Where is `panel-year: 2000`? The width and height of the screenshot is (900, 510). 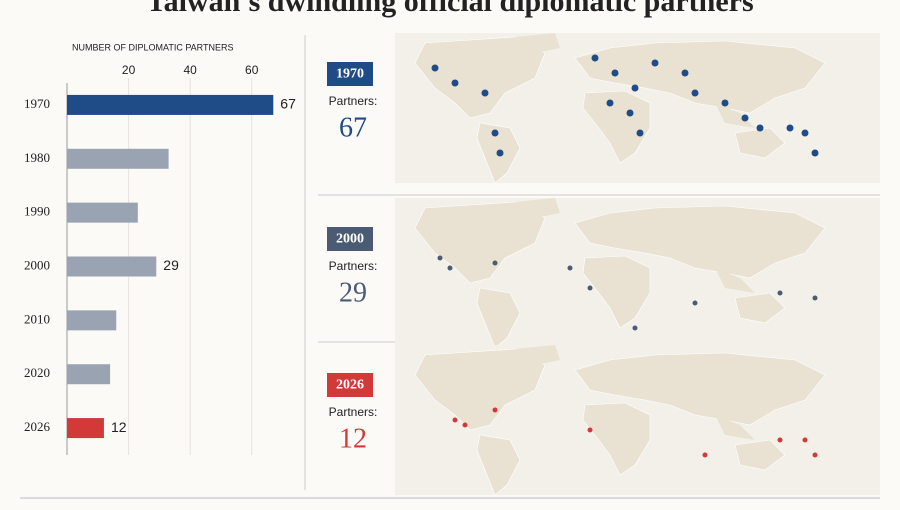
panel-year: 2000 is located at coordinates (350, 239).